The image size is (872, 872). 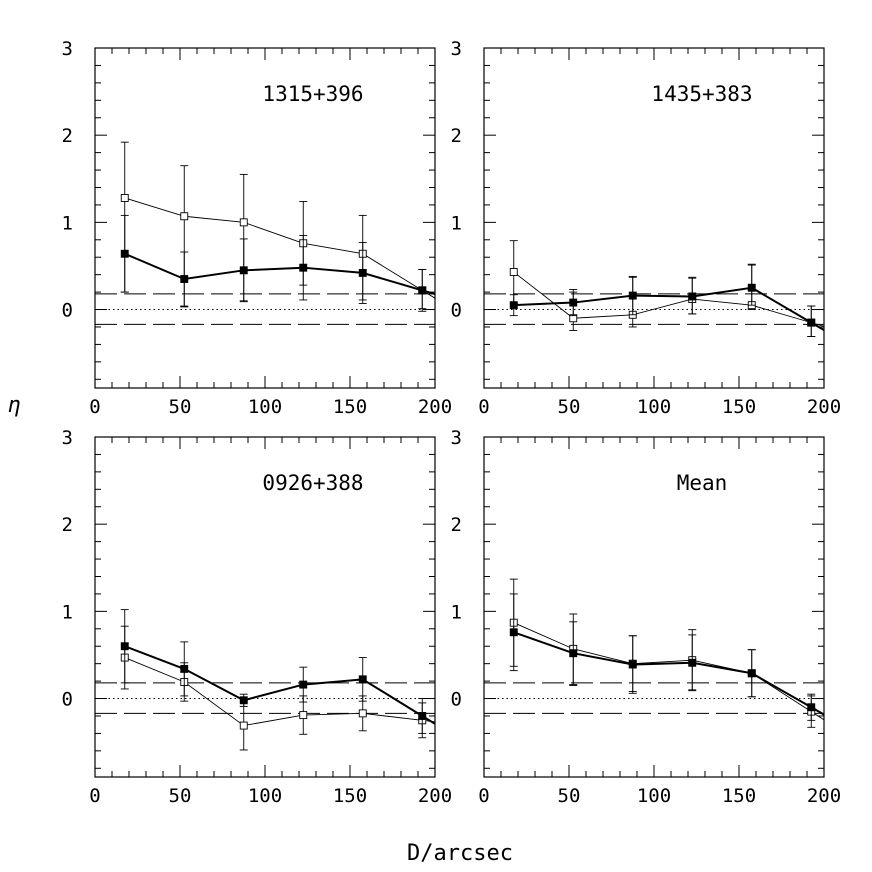 What do you see at coordinates (312, 483) in the screenshot?
I see `panel-title: 0926+388` at bounding box center [312, 483].